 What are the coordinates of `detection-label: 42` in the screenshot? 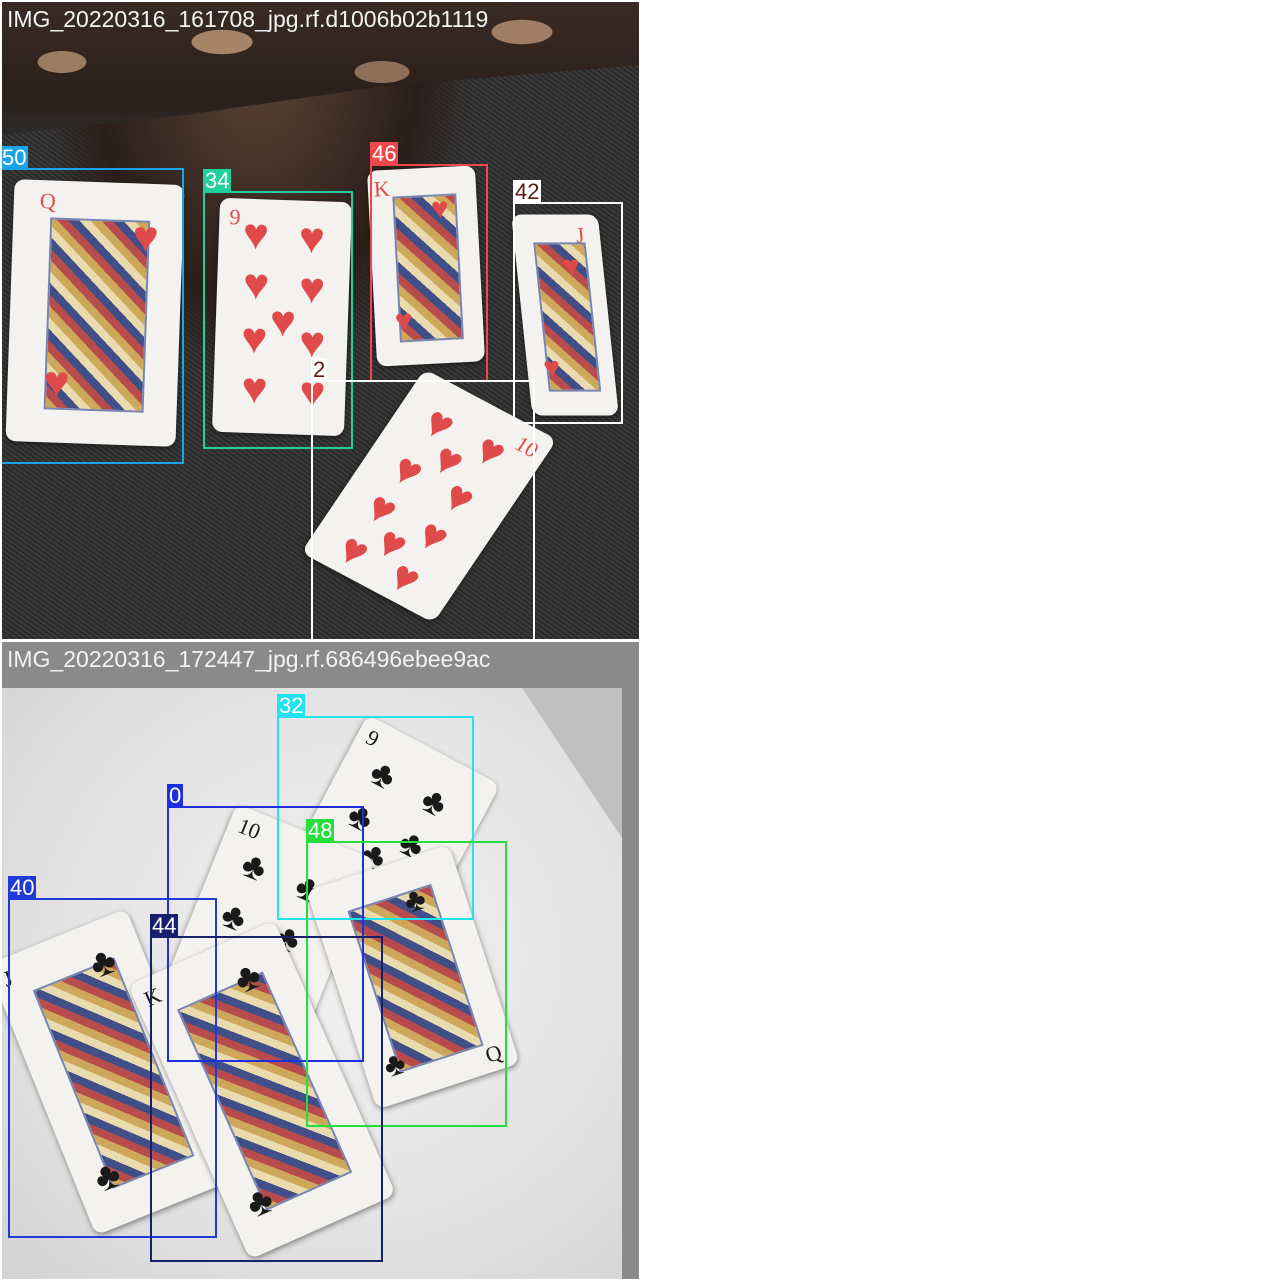 It's located at (527, 191).